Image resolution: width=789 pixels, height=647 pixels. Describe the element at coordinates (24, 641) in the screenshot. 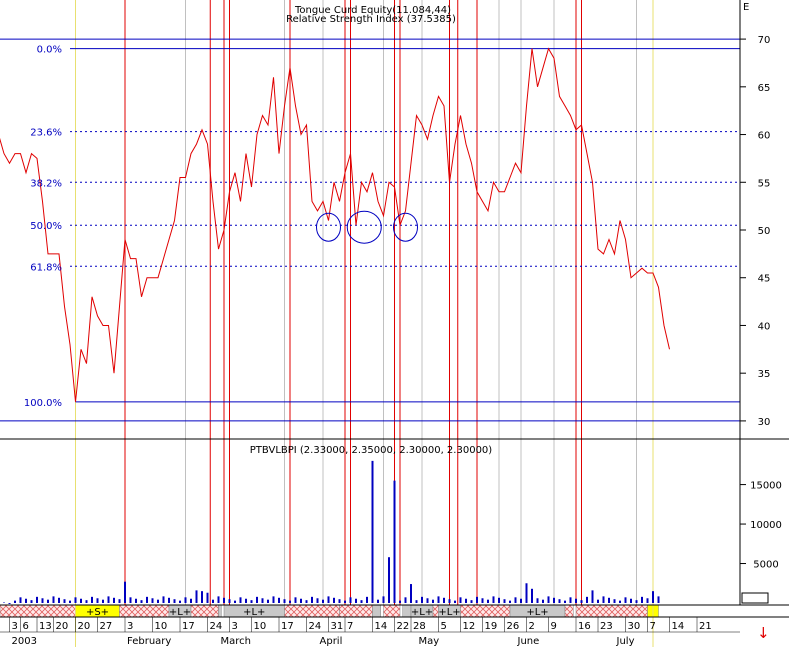

I see `month-label: 2003` at that location.